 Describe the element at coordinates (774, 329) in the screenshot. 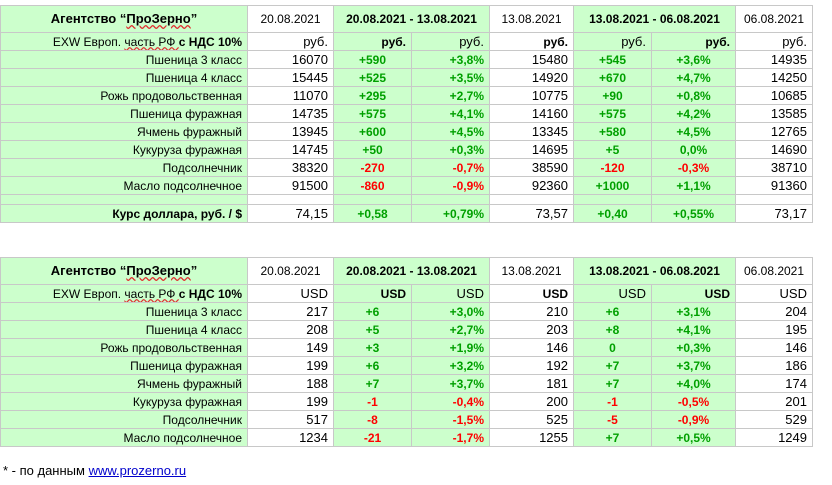

I see `price-cell: 195` at that location.